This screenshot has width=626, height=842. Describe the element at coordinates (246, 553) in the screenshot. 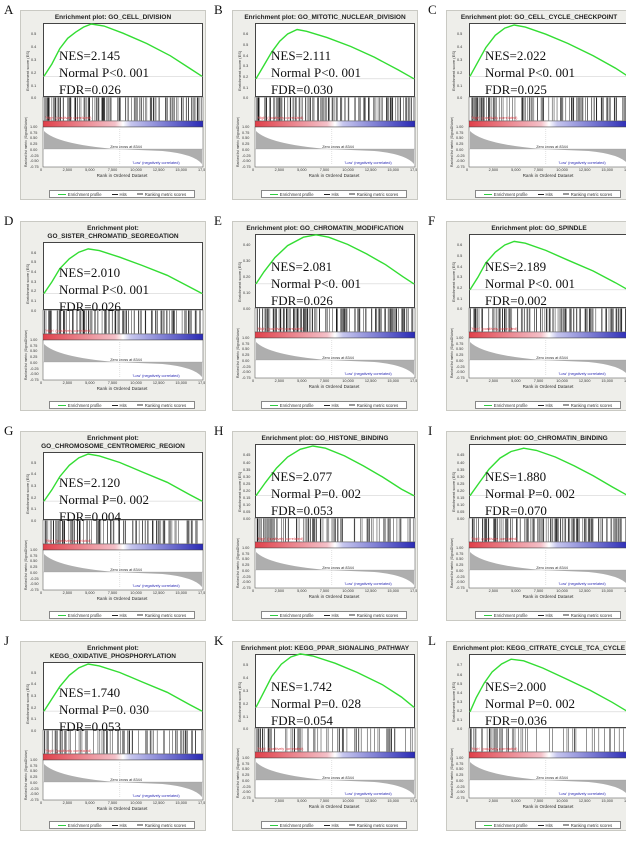

I see `rank-tick-label: 0.75` at that location.